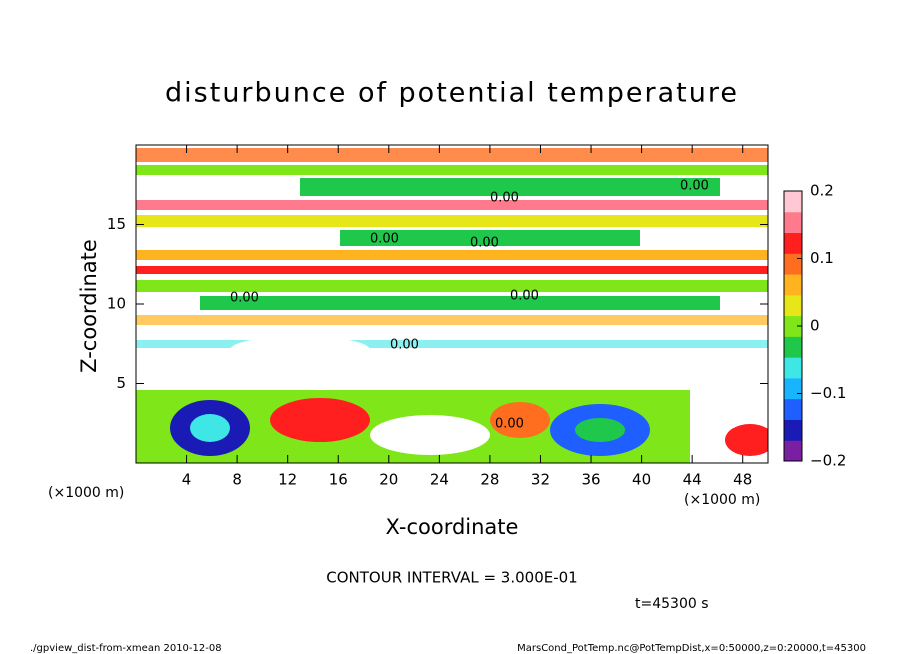  What do you see at coordinates (692, 480) in the screenshot?
I see `x-tick-label: 44` at bounding box center [692, 480].